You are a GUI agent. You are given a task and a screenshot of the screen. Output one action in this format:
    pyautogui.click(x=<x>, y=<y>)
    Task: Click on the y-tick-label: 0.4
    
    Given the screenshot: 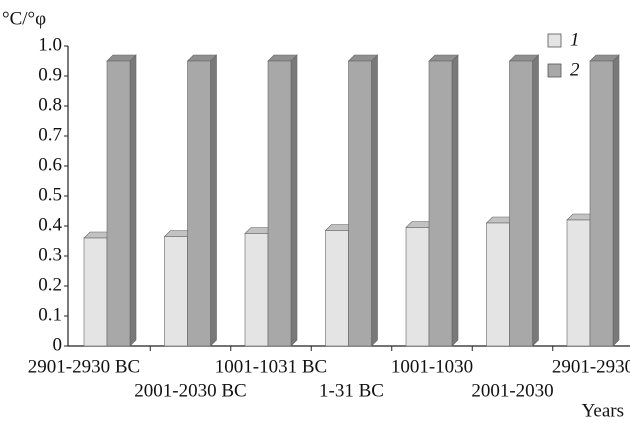 What is the action you would take?
    pyautogui.click(x=50, y=224)
    